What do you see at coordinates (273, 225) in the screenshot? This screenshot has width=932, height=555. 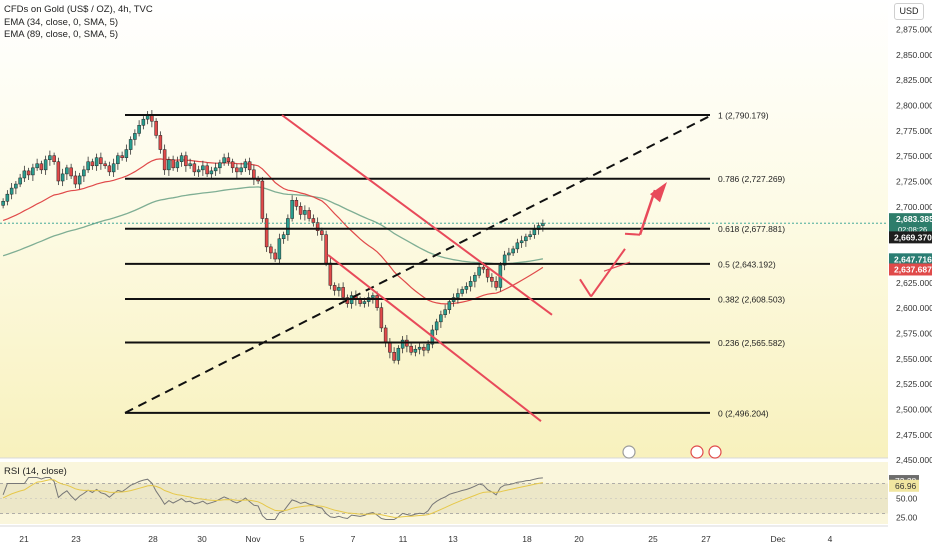 I see `ema89-line` at bounding box center [273, 225].